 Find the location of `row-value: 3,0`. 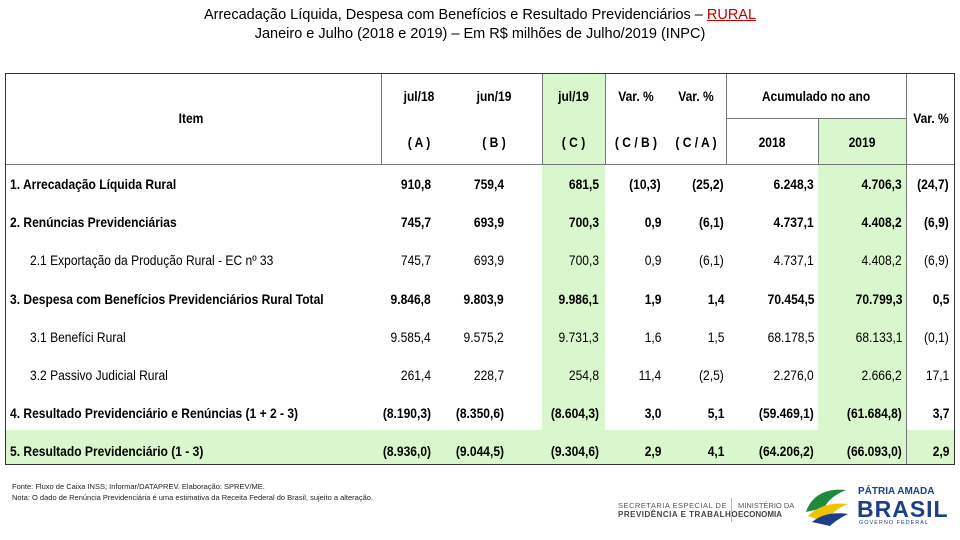

row-value: 3,0 is located at coordinates (652, 413).